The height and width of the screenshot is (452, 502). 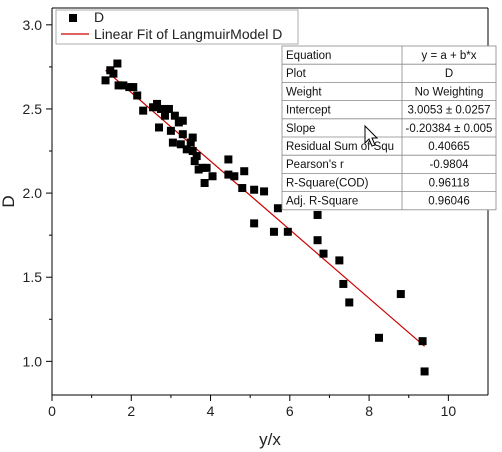 I want to click on legend-label-fit: Linear Fit of LangmuirModel D, so click(x=188, y=34).